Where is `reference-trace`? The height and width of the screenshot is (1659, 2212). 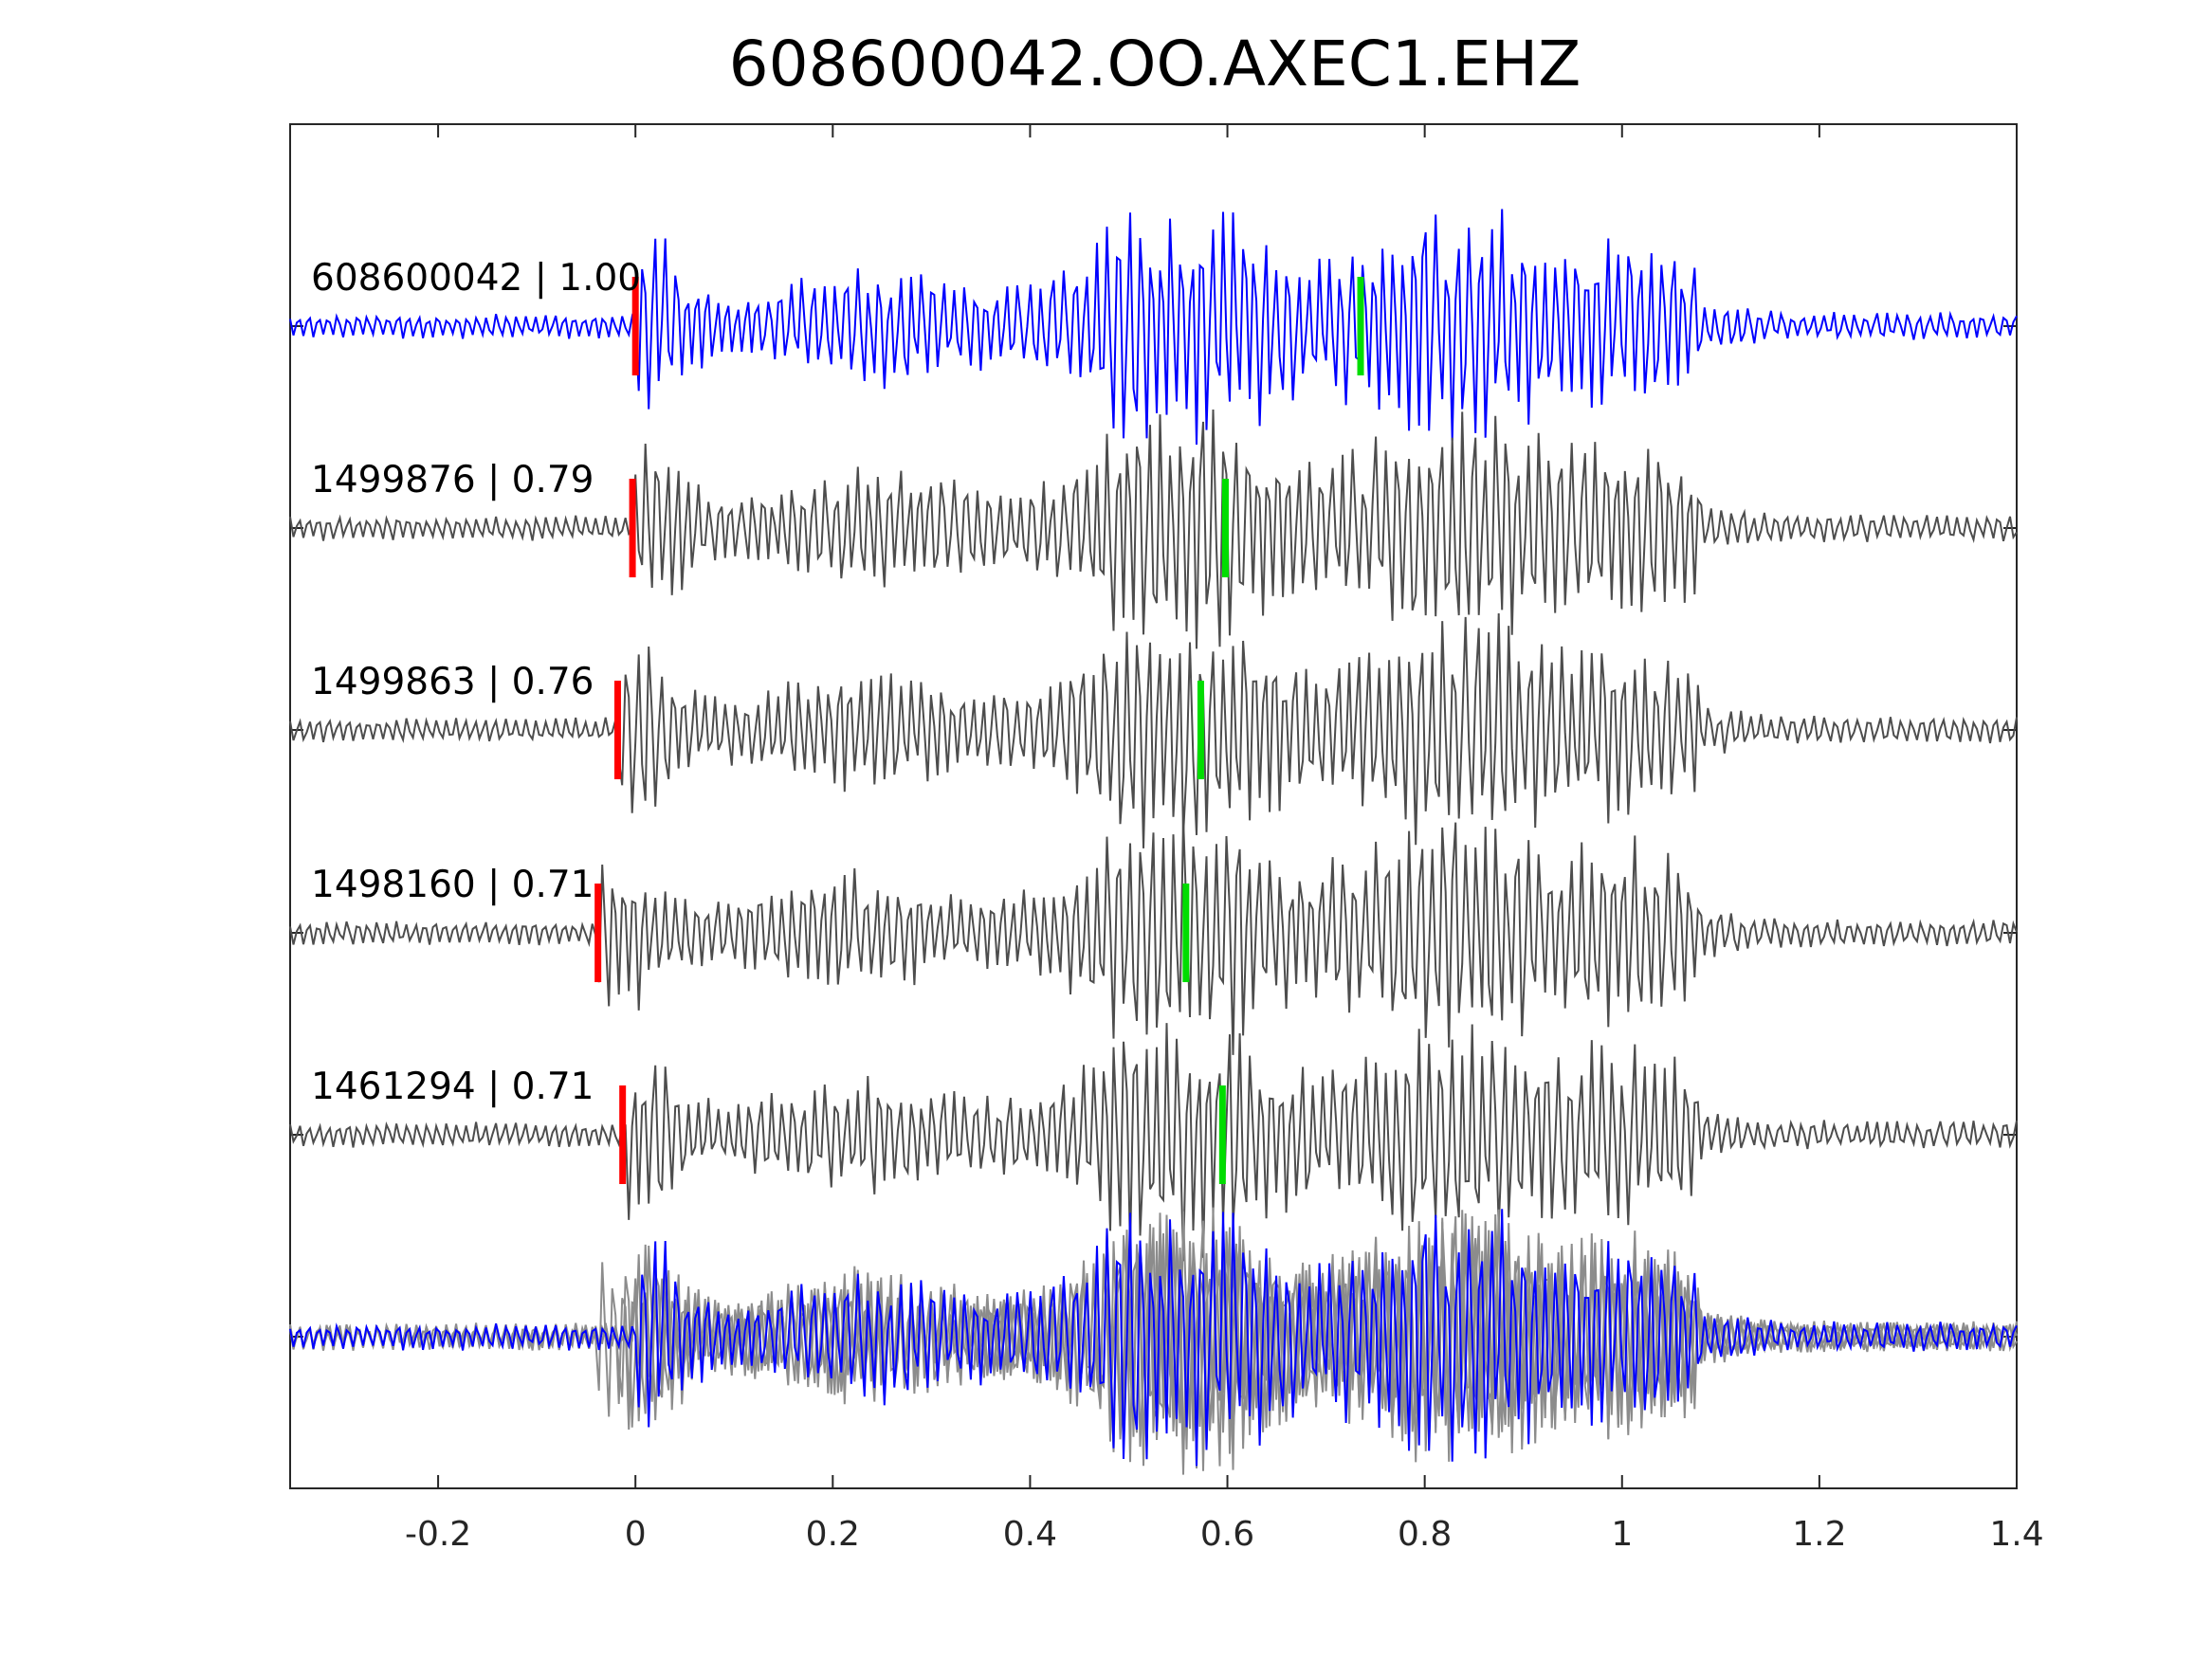
reference-trace is located at coordinates (1153, 327).